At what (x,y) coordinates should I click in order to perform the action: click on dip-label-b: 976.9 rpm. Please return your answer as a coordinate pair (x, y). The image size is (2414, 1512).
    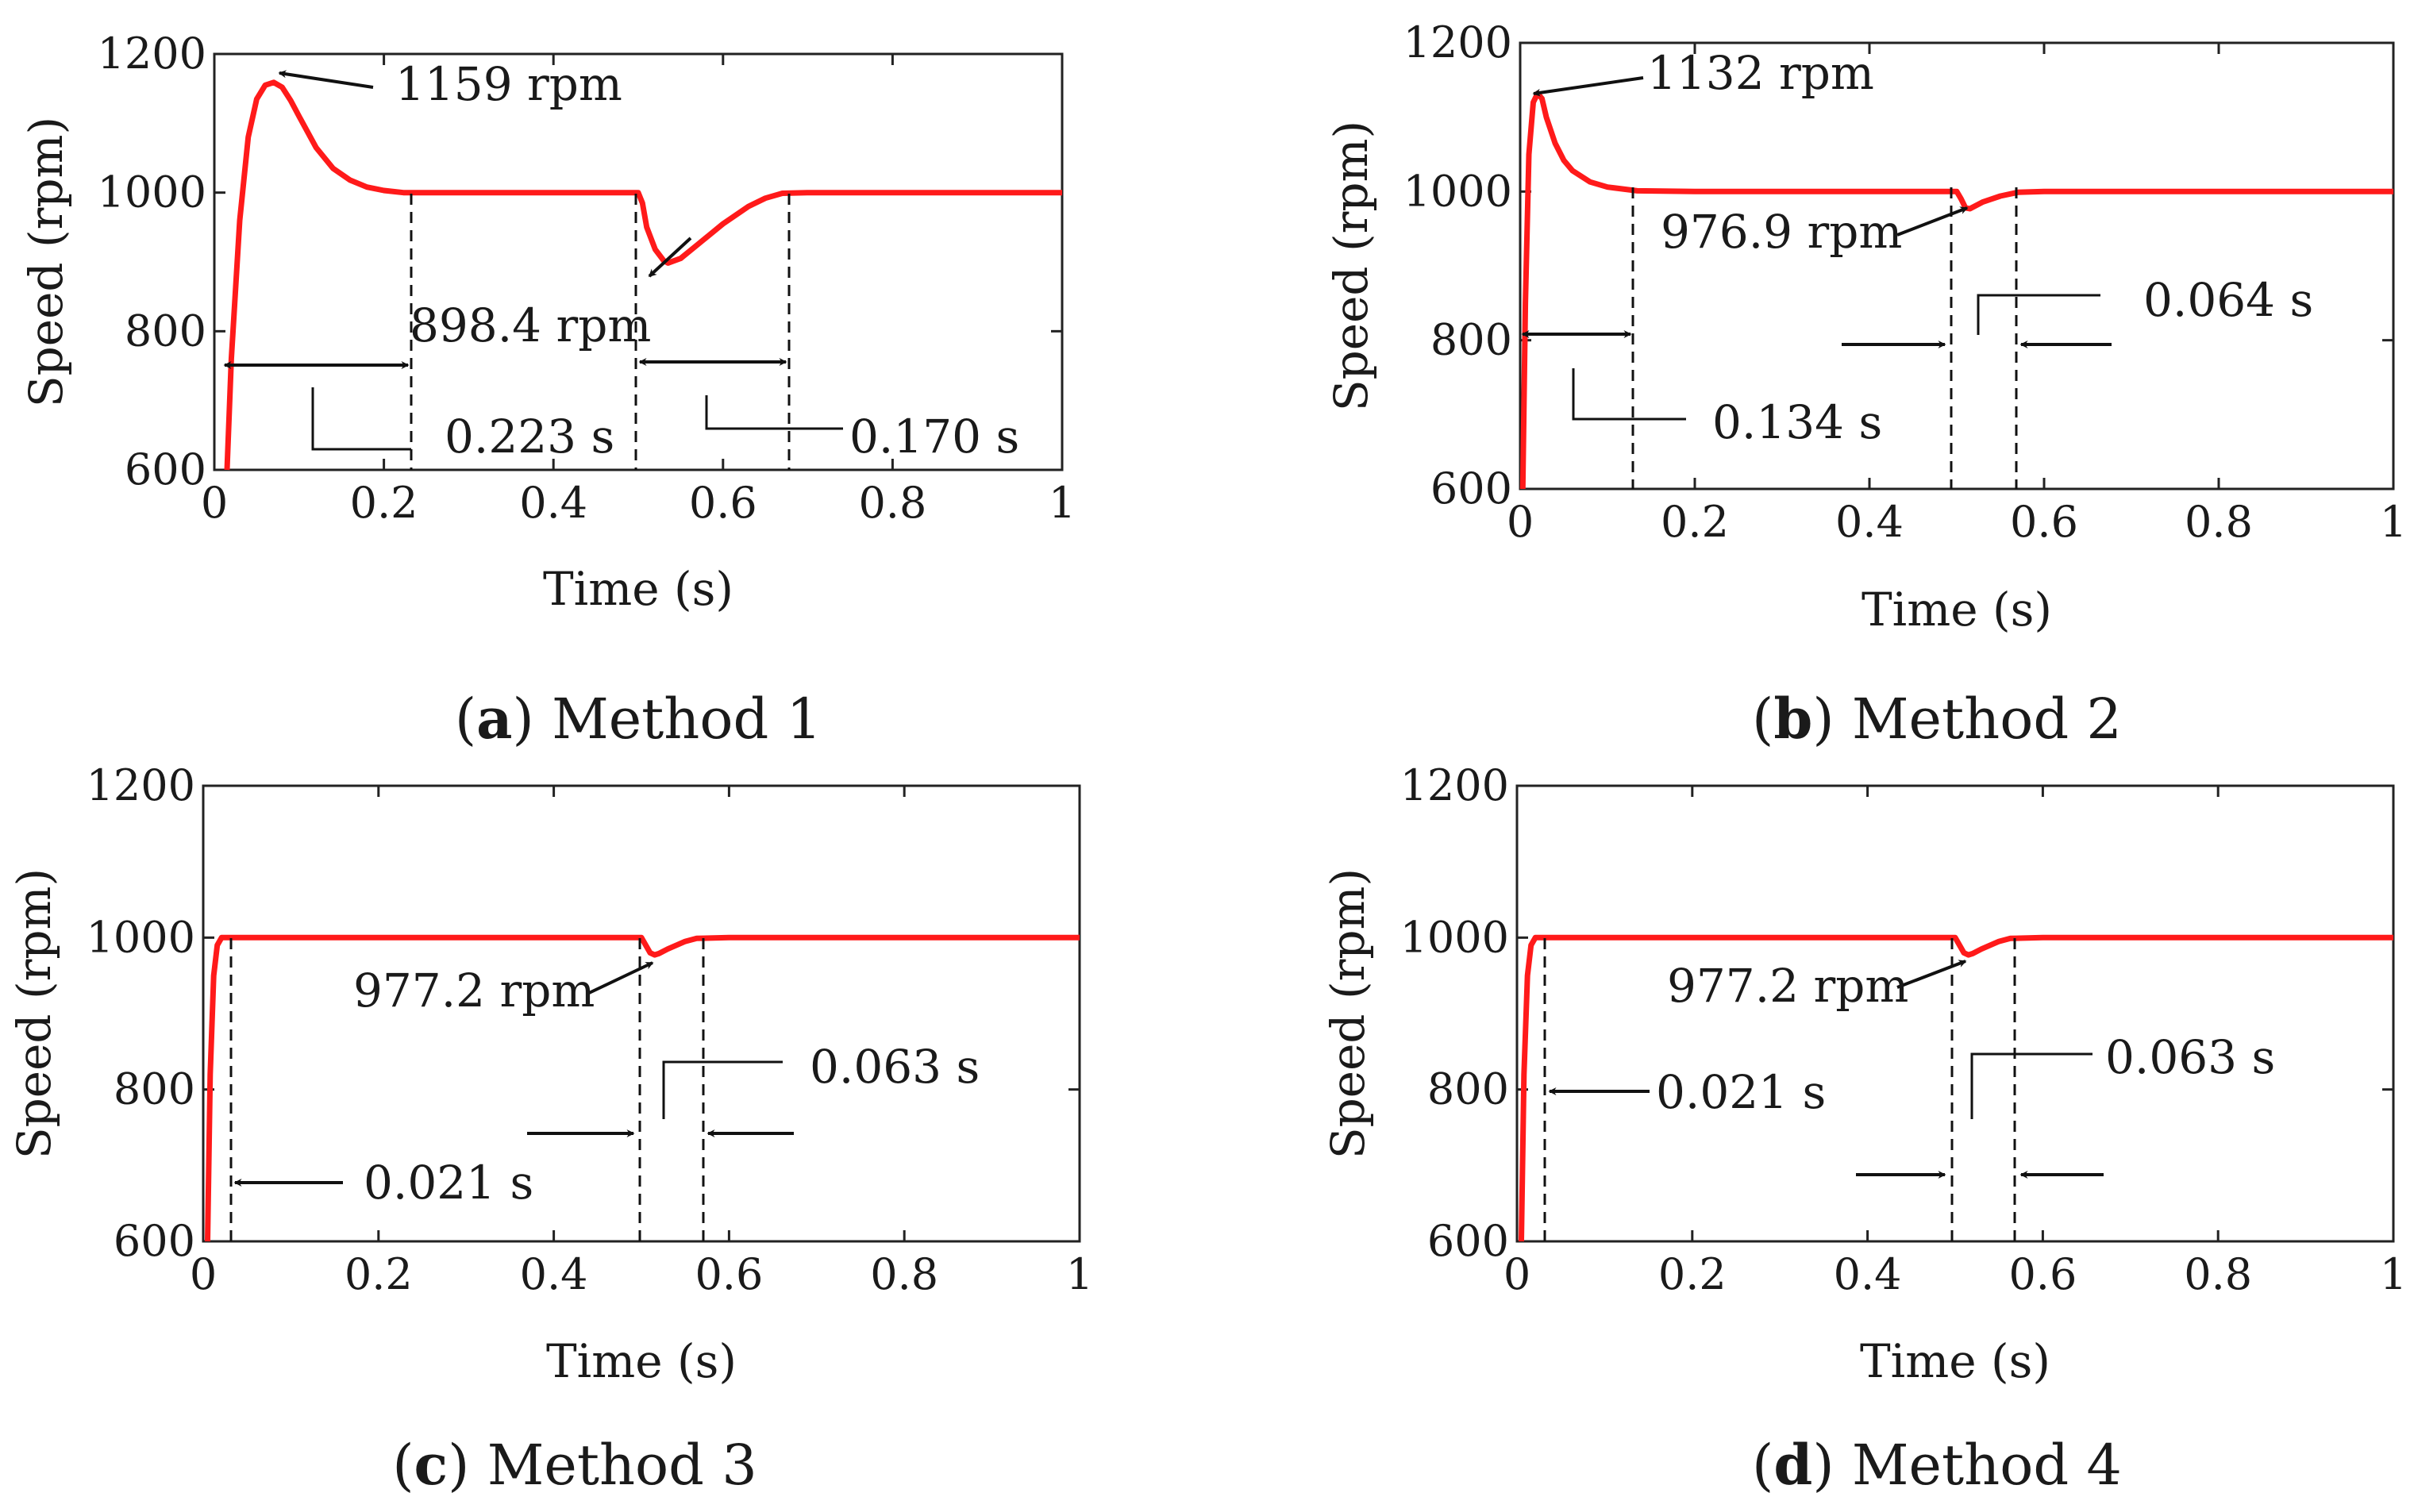
    Looking at the image, I should click on (1781, 232).